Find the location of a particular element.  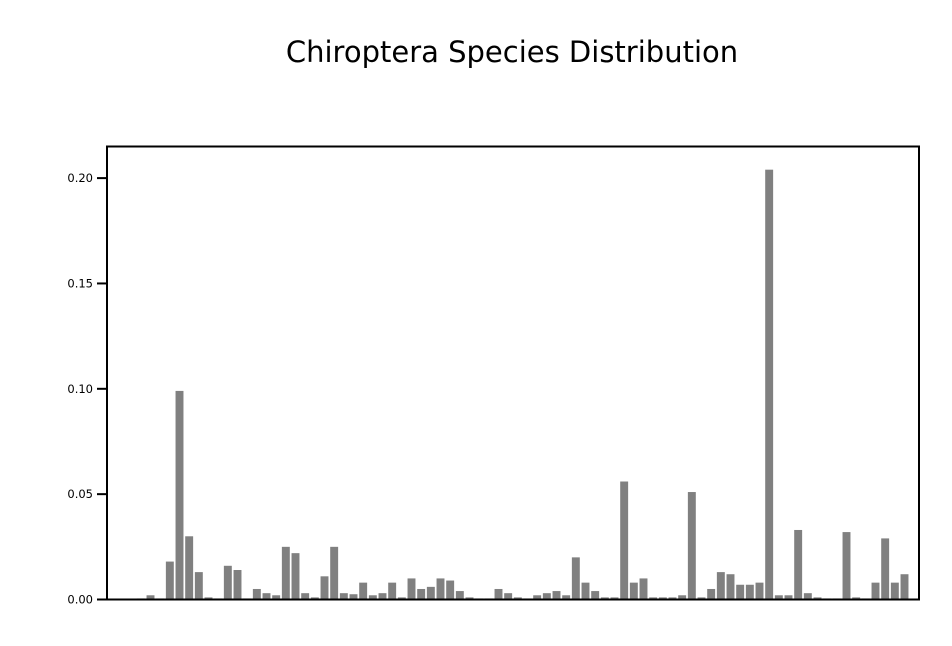

y-tick-label: 0.20 is located at coordinates (80, 178).